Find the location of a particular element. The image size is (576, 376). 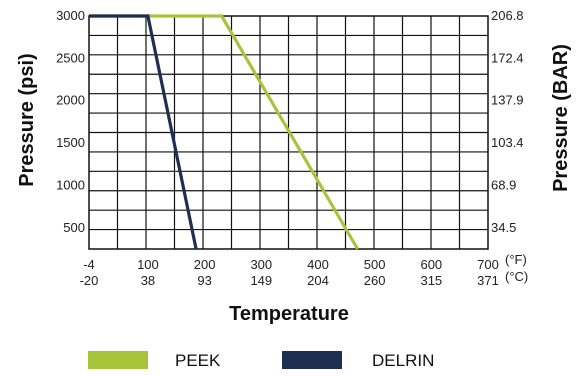

x-tick-label-f: 600 is located at coordinates (431, 264).